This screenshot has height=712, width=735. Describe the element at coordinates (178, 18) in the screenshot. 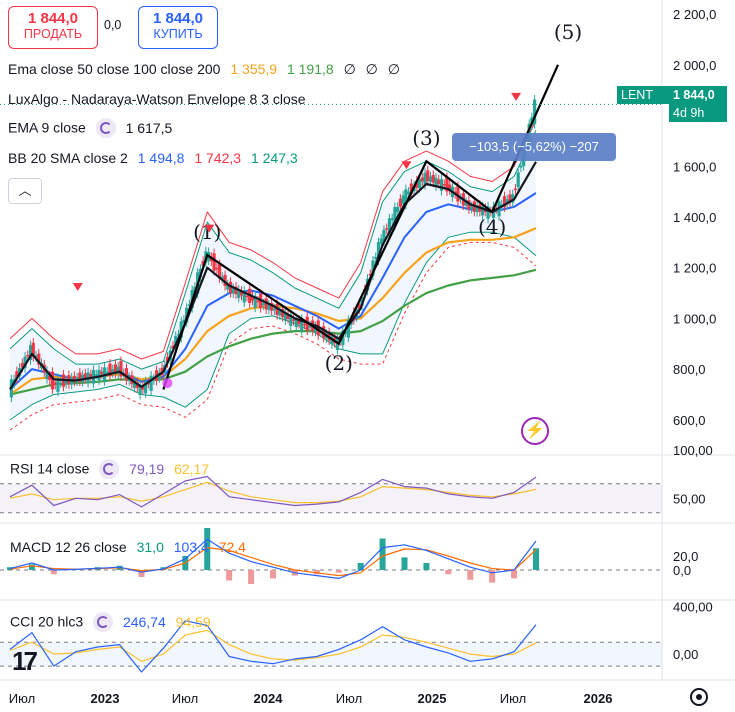

I see `buy-price: 1 844,0` at that location.